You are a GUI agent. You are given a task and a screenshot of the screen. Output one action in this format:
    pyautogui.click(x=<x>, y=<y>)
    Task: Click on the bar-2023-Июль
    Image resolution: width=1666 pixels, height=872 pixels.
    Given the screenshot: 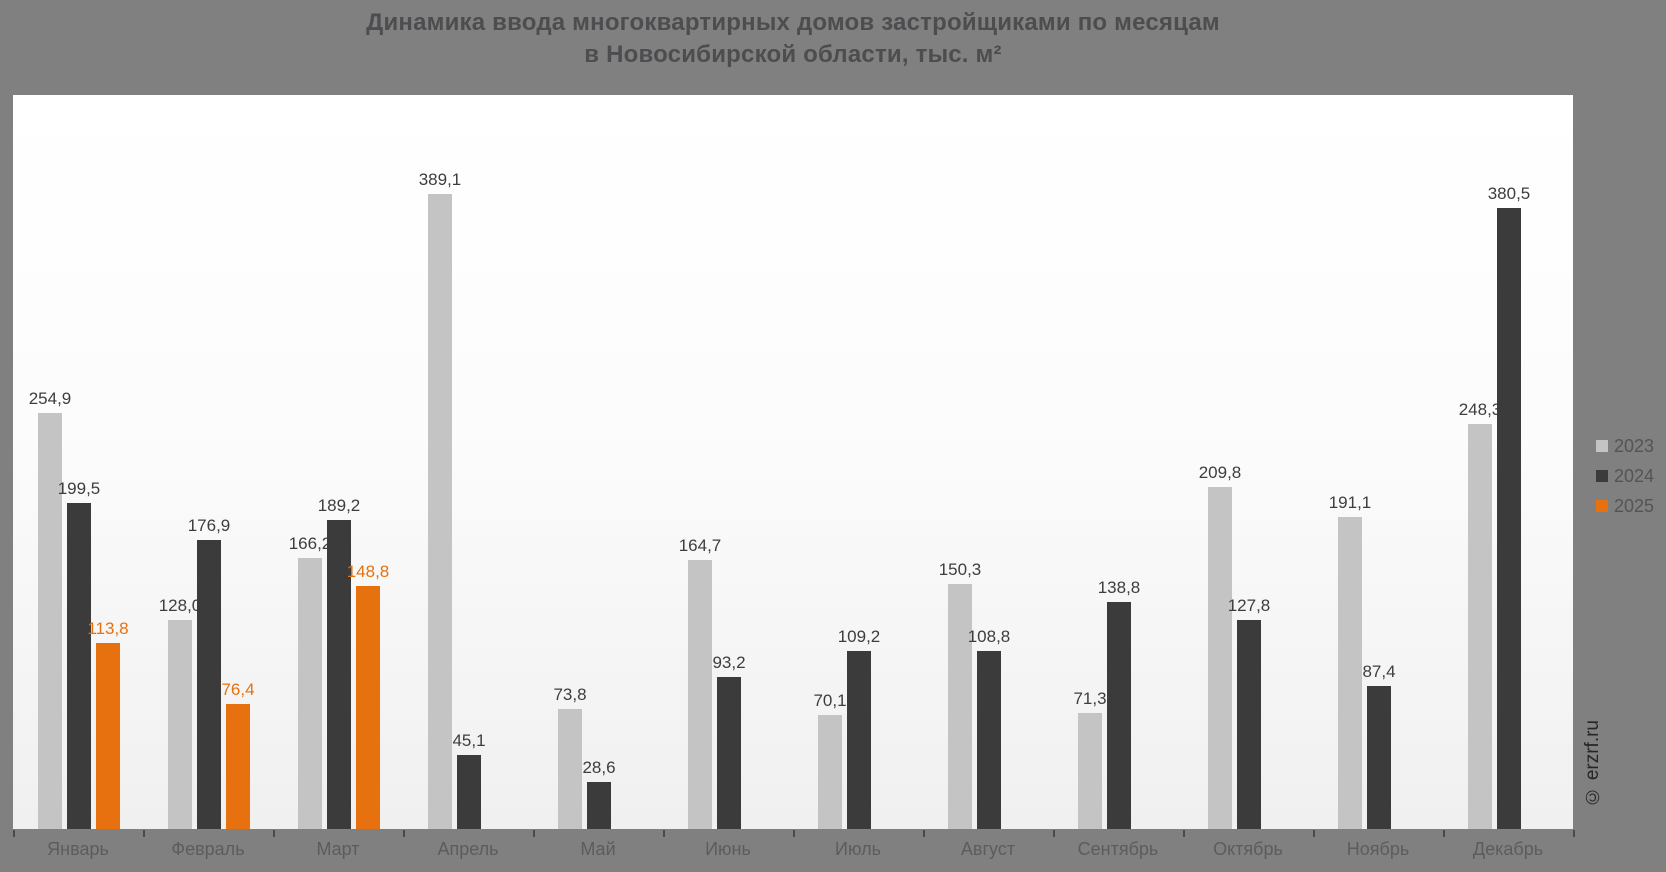 What is the action you would take?
    pyautogui.click(x=830, y=772)
    